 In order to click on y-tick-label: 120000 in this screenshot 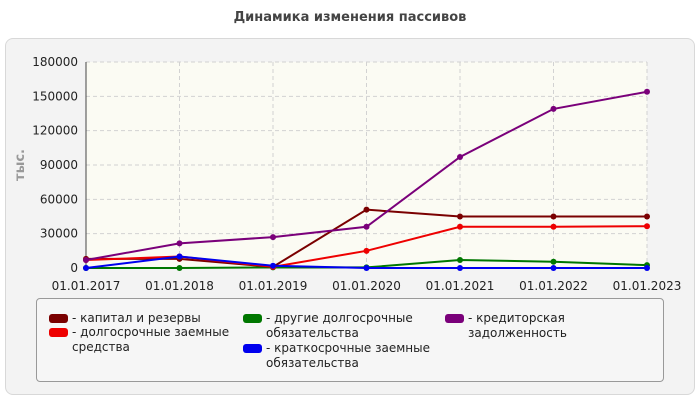, I will do `click(55, 131)`.